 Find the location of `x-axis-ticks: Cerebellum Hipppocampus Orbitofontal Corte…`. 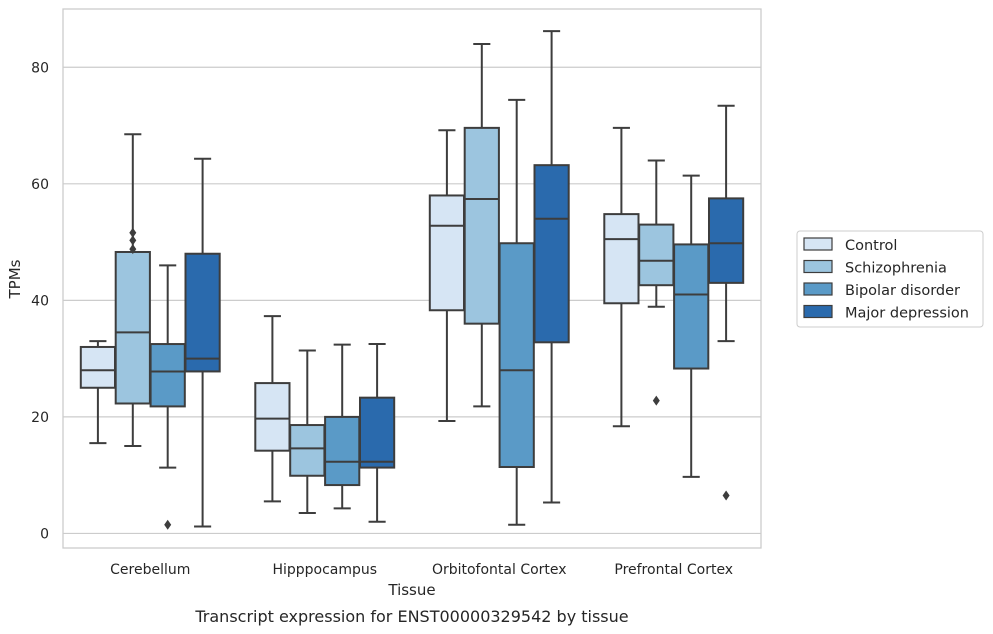

x-axis-ticks: Cerebellum Hipppocampus Orbitofontal Corte… is located at coordinates (421, 570).